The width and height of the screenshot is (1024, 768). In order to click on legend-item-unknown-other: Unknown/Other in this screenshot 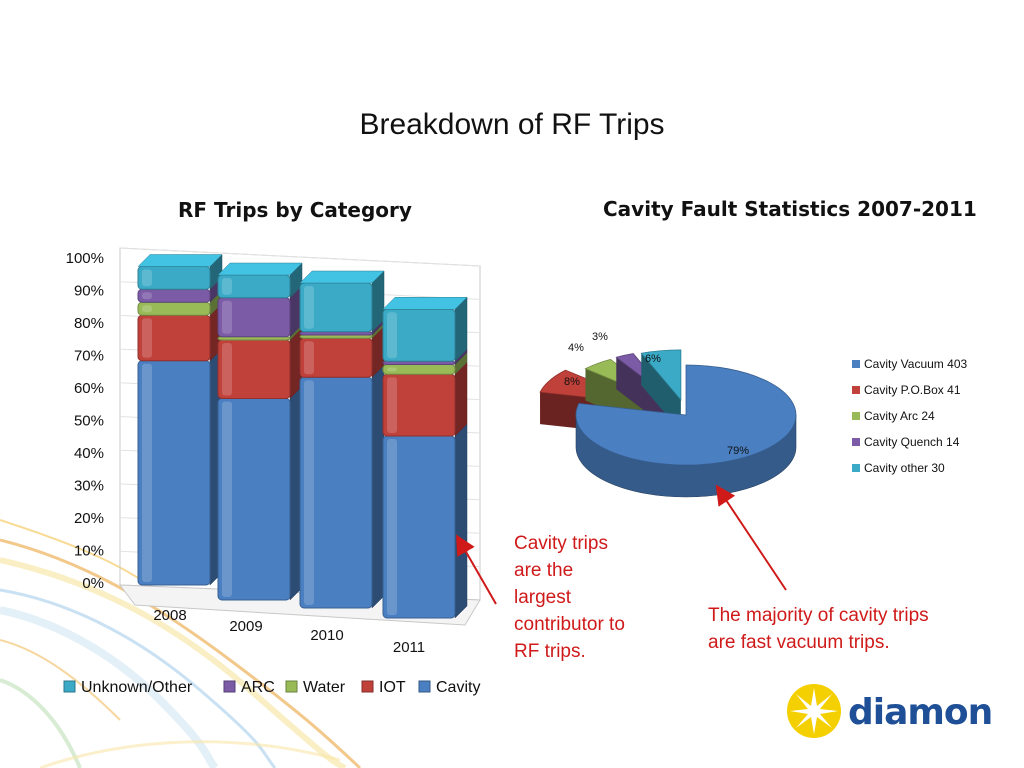, I will do `click(128, 687)`.